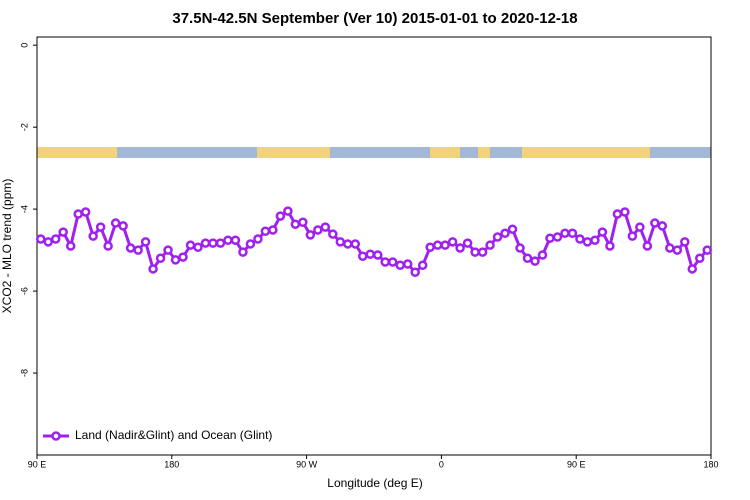 This screenshot has width=750, height=500. Describe the element at coordinates (307, 464) in the screenshot. I see `x-tick-label: 90 W` at that location.